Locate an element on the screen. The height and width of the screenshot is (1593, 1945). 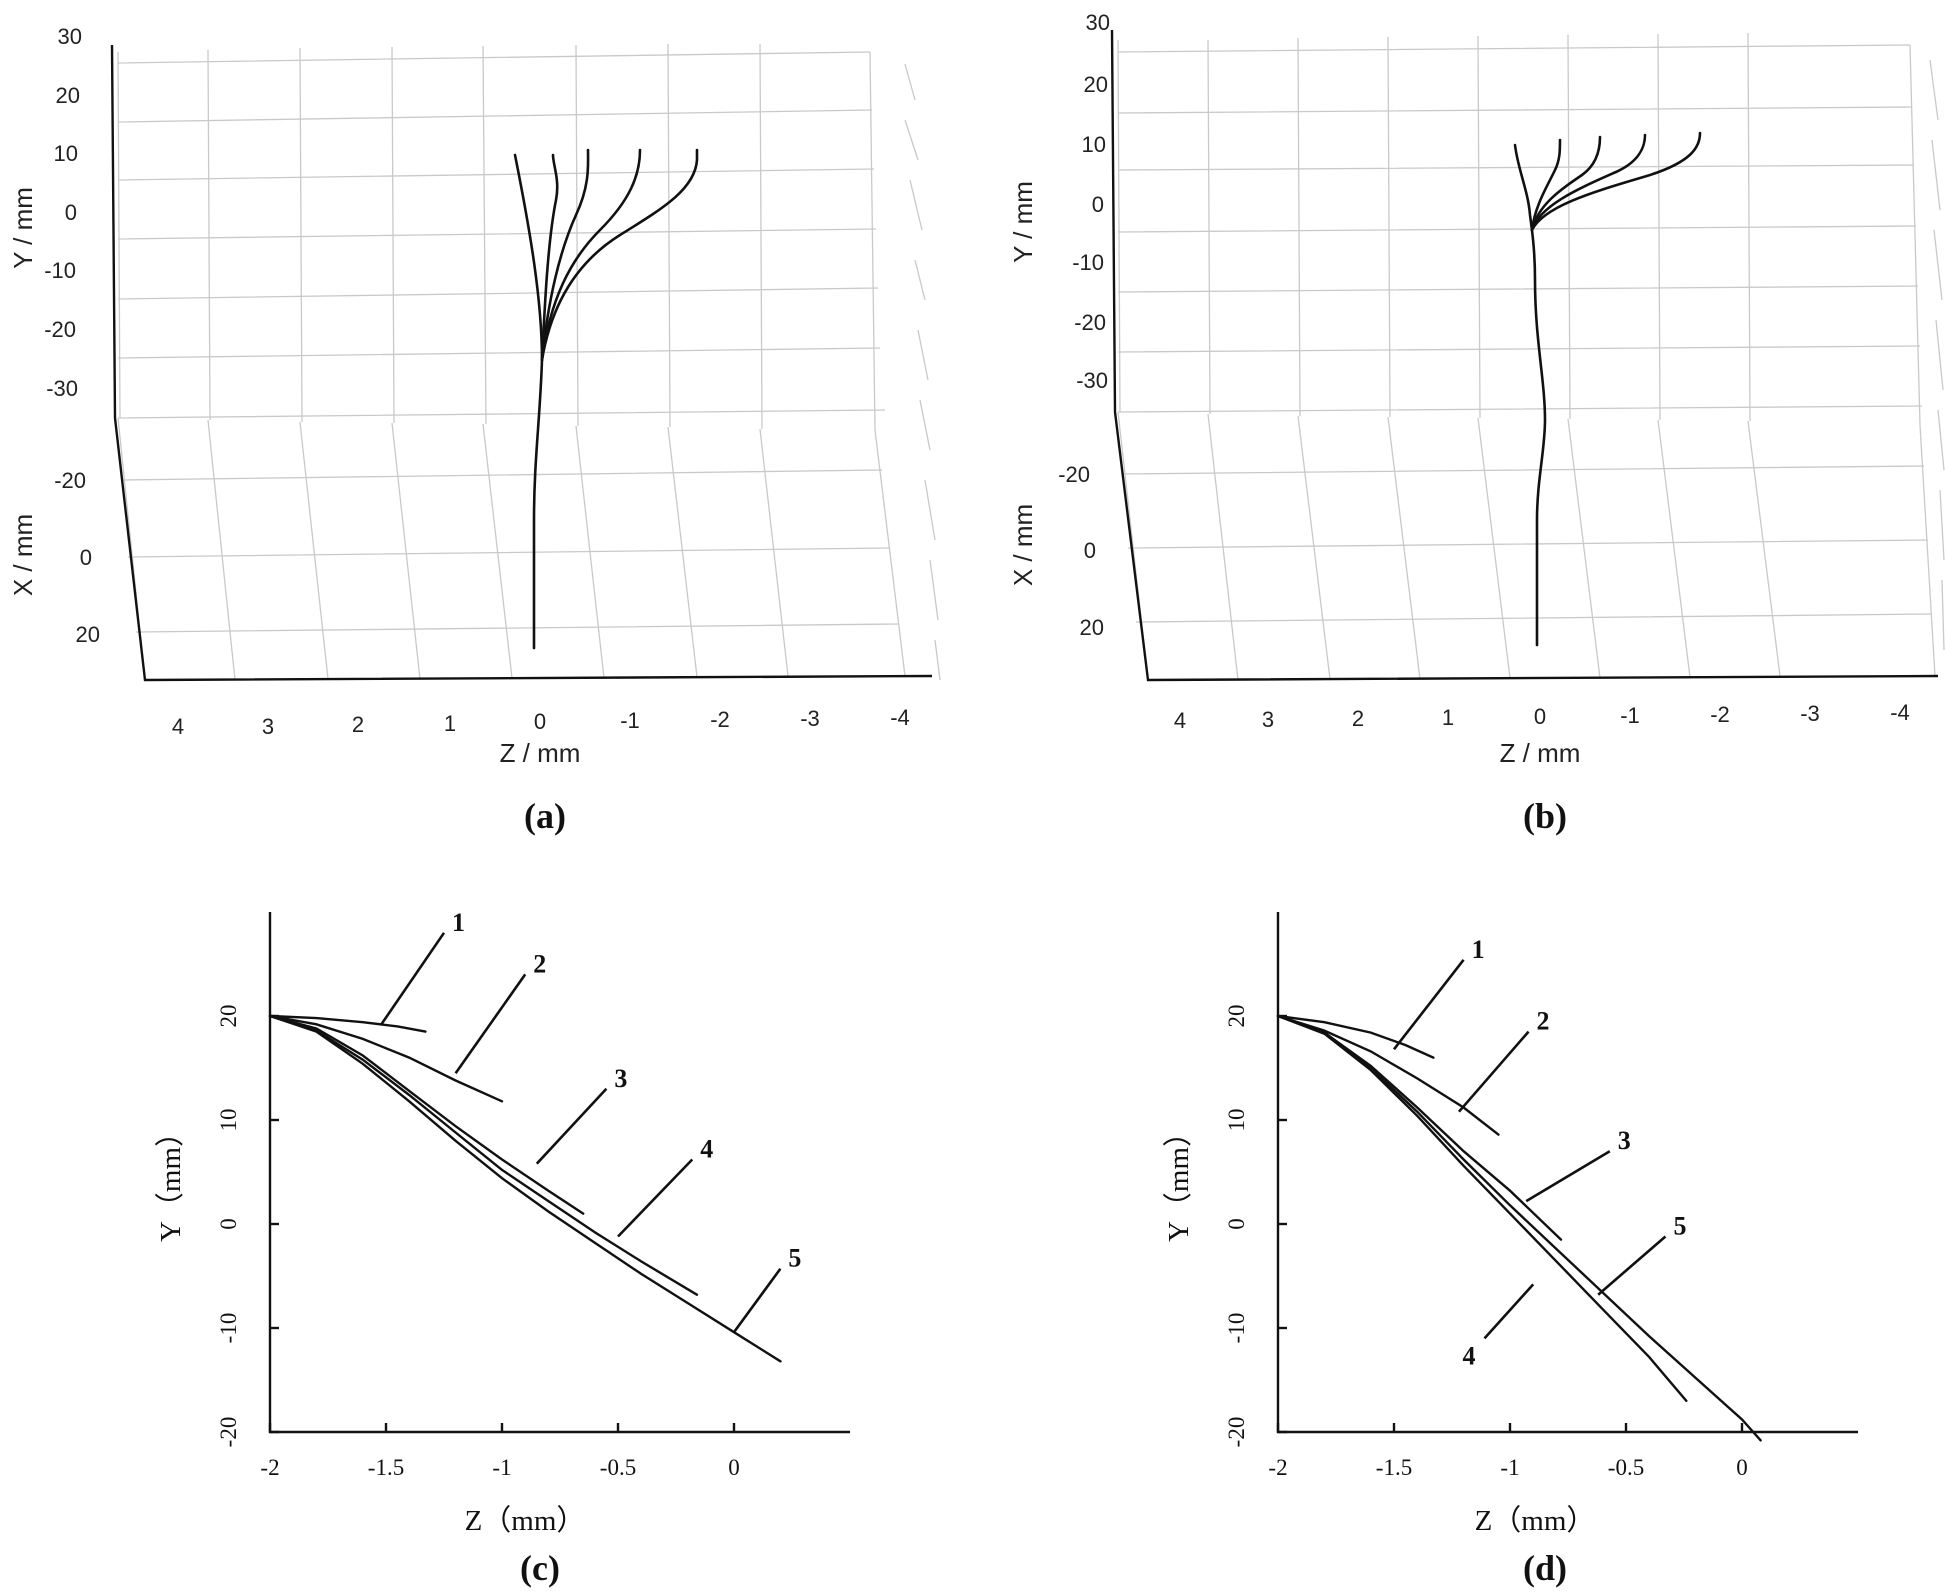
y-tick: -10 is located at coordinates (1088, 262).